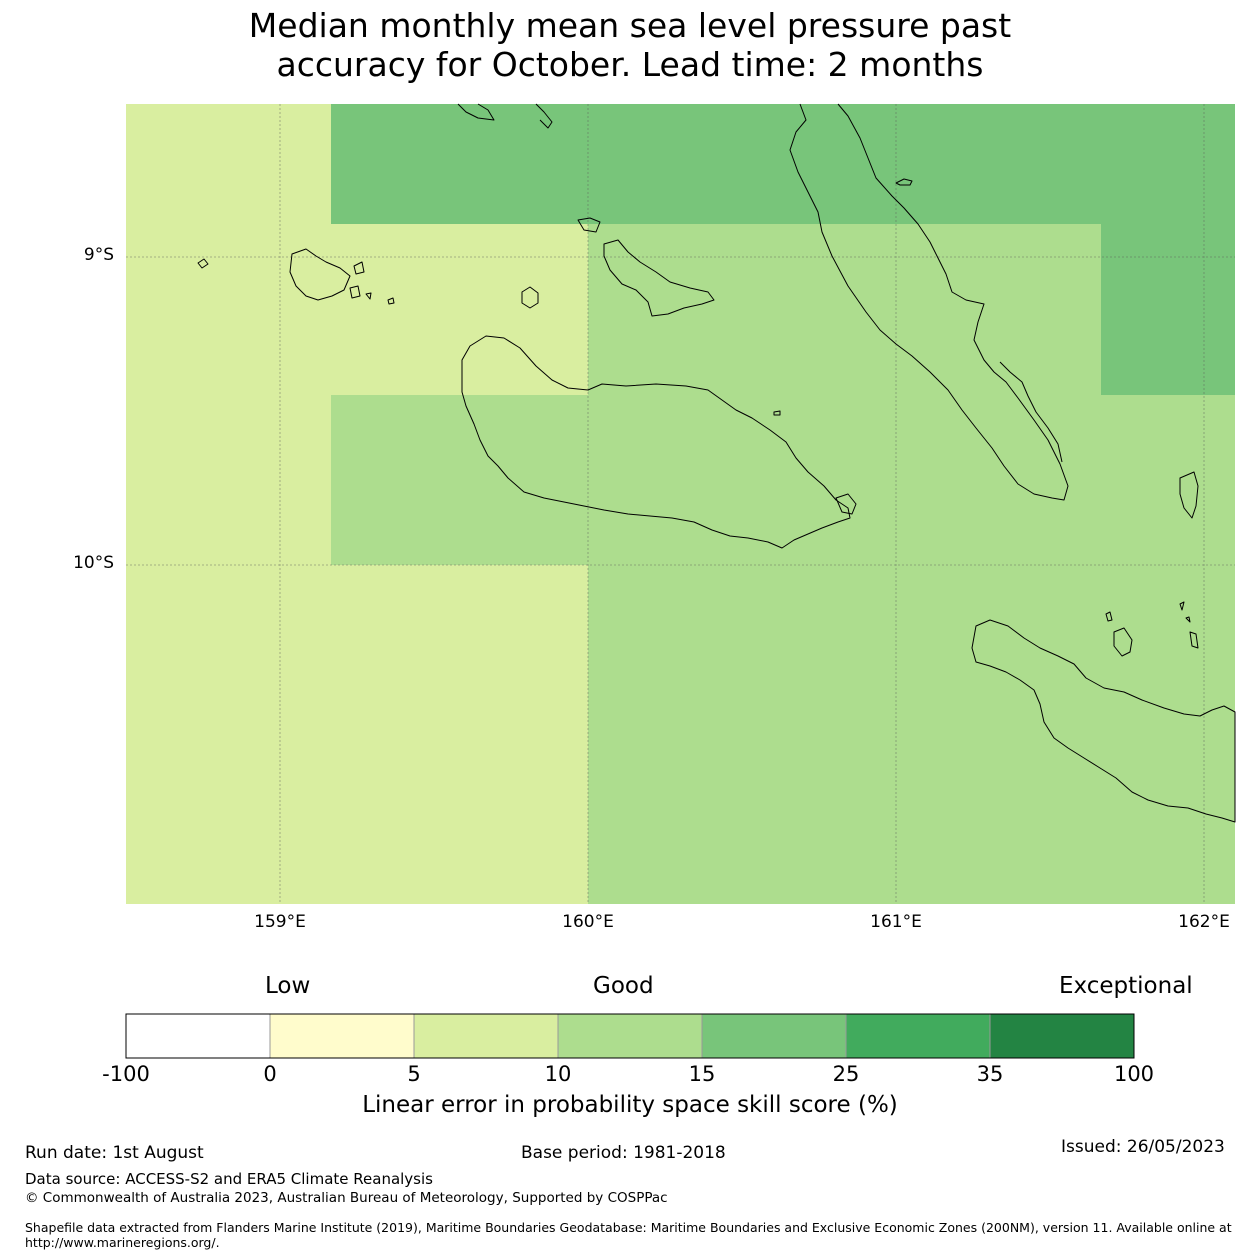 The height and width of the screenshot is (1260, 1260). What do you see at coordinates (844, 309) in the screenshot?
I see `skill-cell-central-upper` at bounding box center [844, 309].